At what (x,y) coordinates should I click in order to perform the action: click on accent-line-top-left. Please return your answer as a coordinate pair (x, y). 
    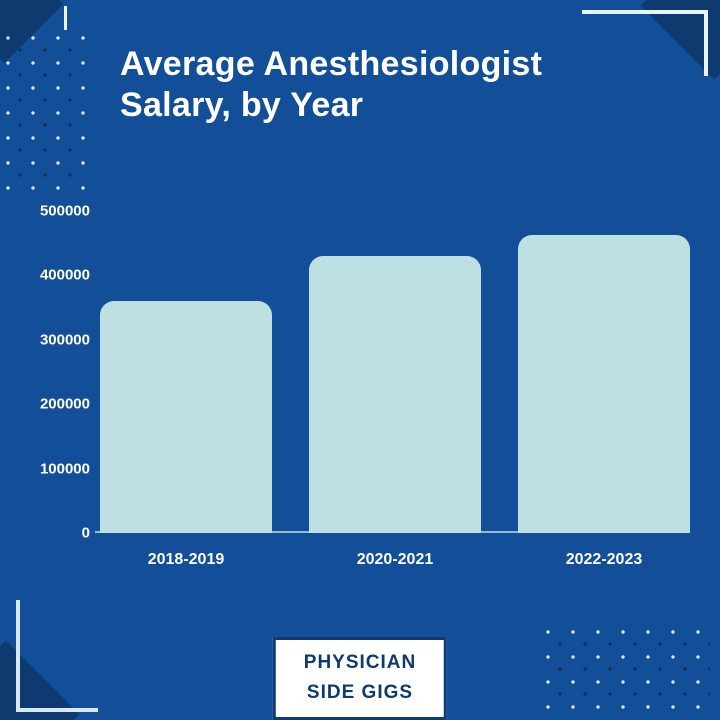
    Looking at the image, I should click on (65, 18).